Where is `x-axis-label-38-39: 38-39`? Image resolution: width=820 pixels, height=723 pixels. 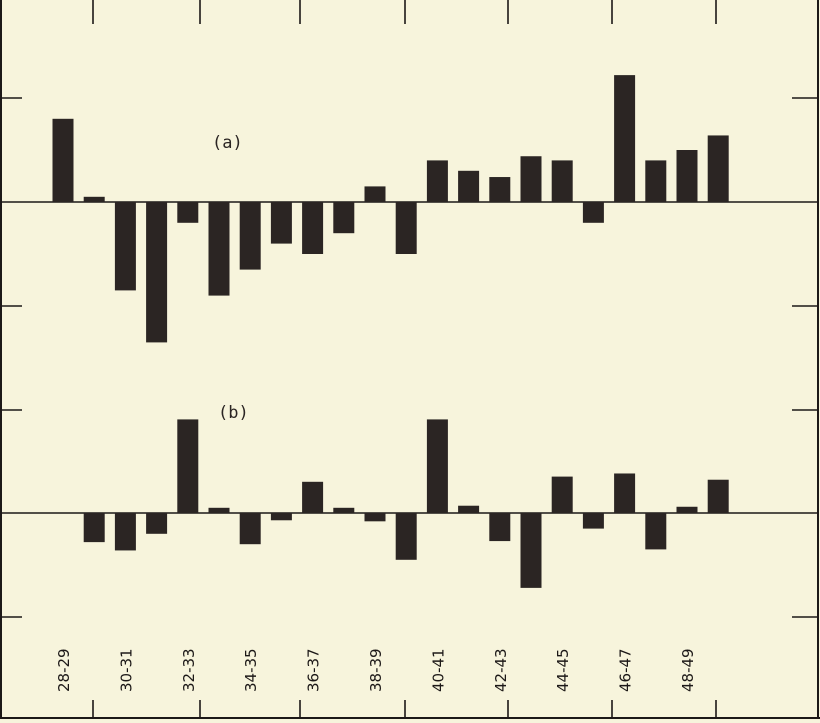 x-axis-label-38-39: 38-39 is located at coordinates (376, 670).